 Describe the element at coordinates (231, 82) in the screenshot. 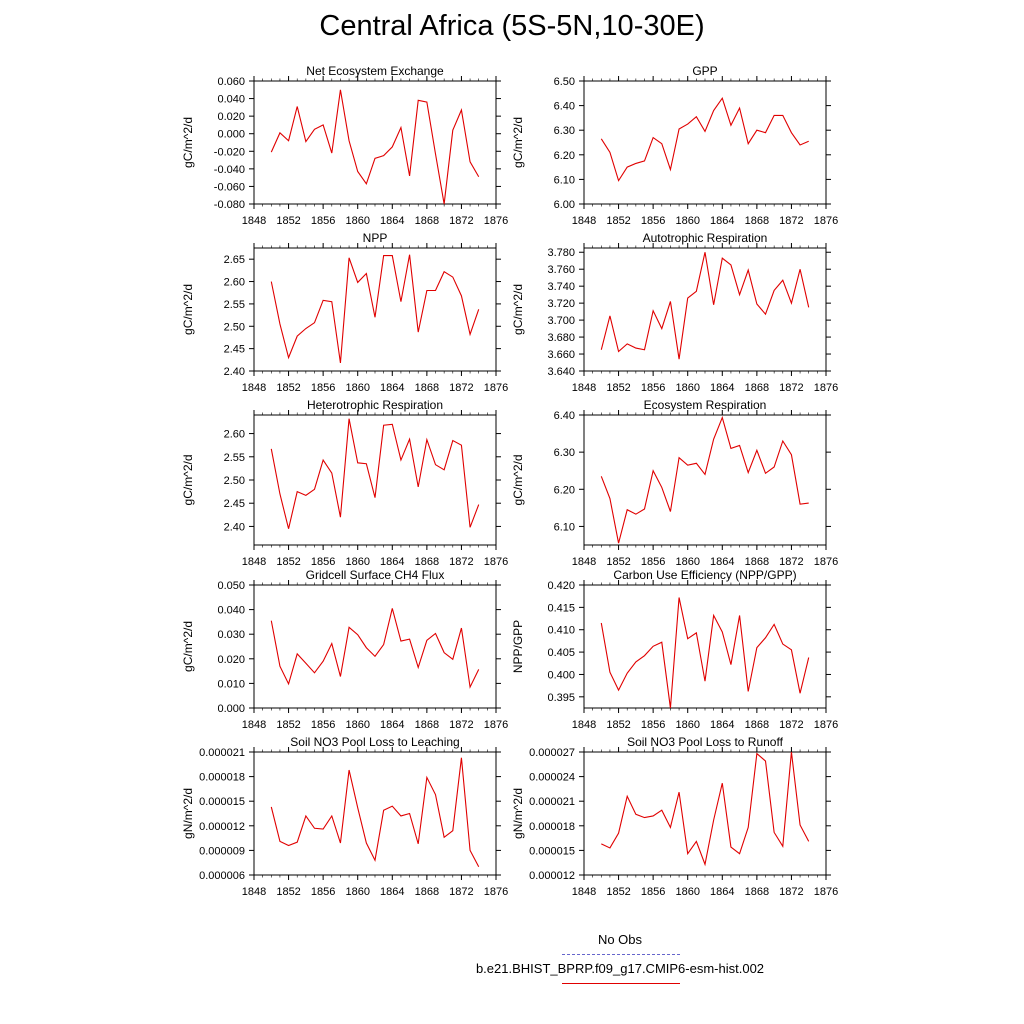

I see `y-tick-label: 0.060` at that location.